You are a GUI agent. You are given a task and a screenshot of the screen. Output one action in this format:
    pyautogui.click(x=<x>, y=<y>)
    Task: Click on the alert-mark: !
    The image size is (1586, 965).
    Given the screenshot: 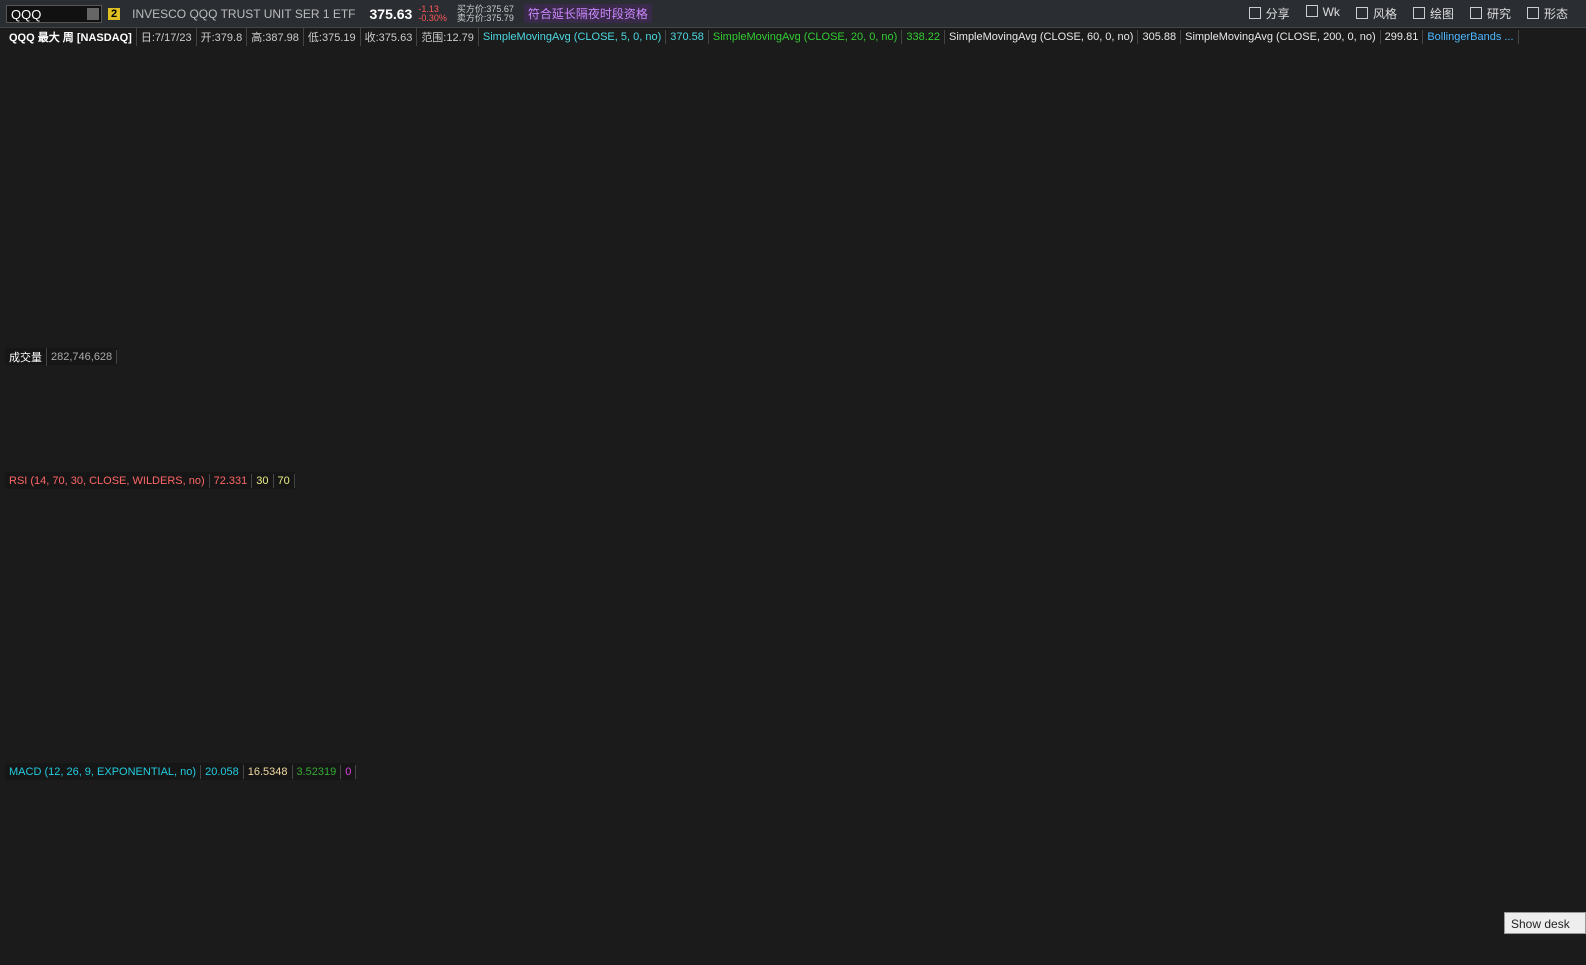 What is the action you would take?
    pyautogui.click(x=16, y=58)
    